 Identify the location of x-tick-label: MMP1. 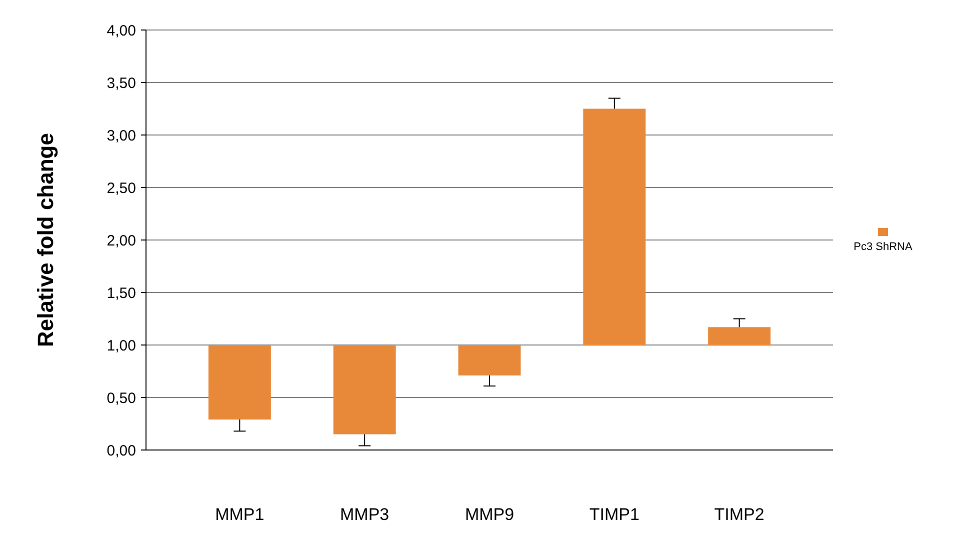
(239, 514).